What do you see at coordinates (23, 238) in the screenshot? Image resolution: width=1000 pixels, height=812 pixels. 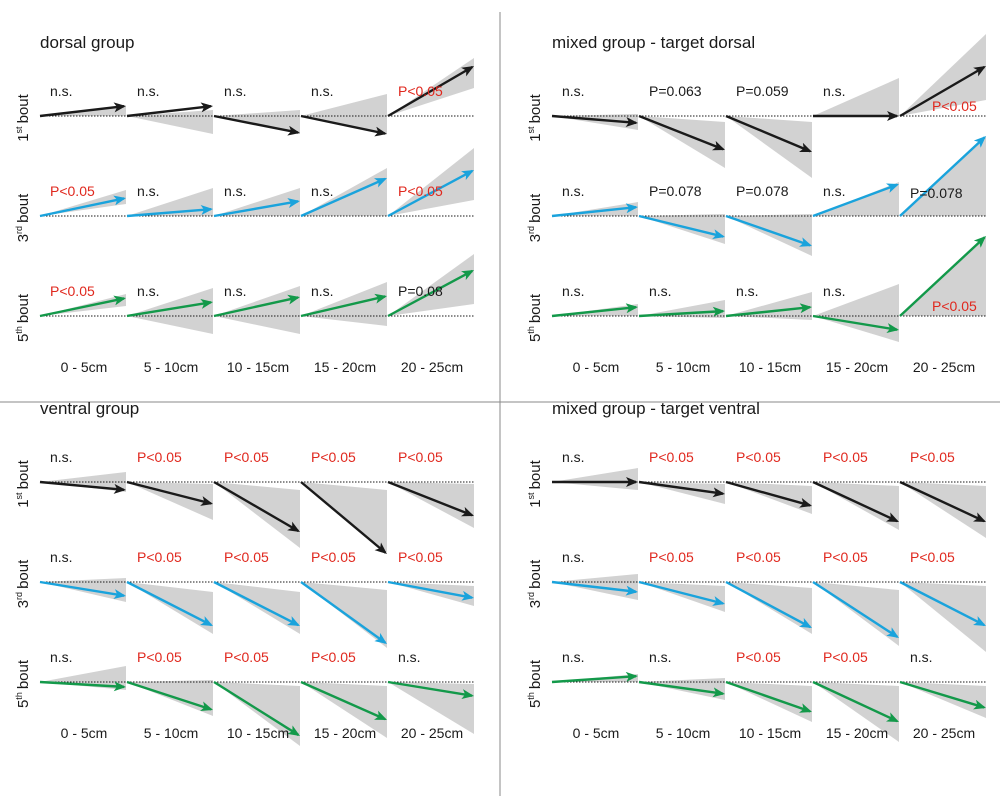 I see `row-label-number: 3` at bounding box center [23, 238].